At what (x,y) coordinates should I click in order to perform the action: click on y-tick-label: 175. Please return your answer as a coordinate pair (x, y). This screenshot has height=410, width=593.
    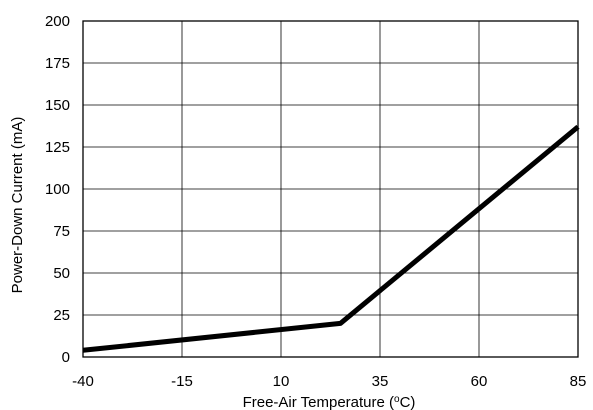
    Looking at the image, I should click on (57, 63).